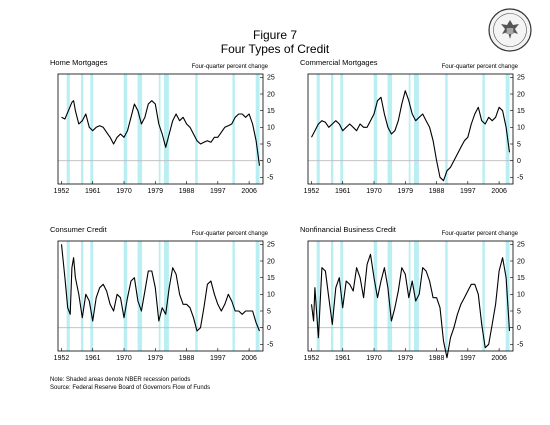 The width and height of the screenshot is (550, 425). Describe the element at coordinates (339, 62) in the screenshot. I see `panel-title: Commercial Mortgages` at that location.